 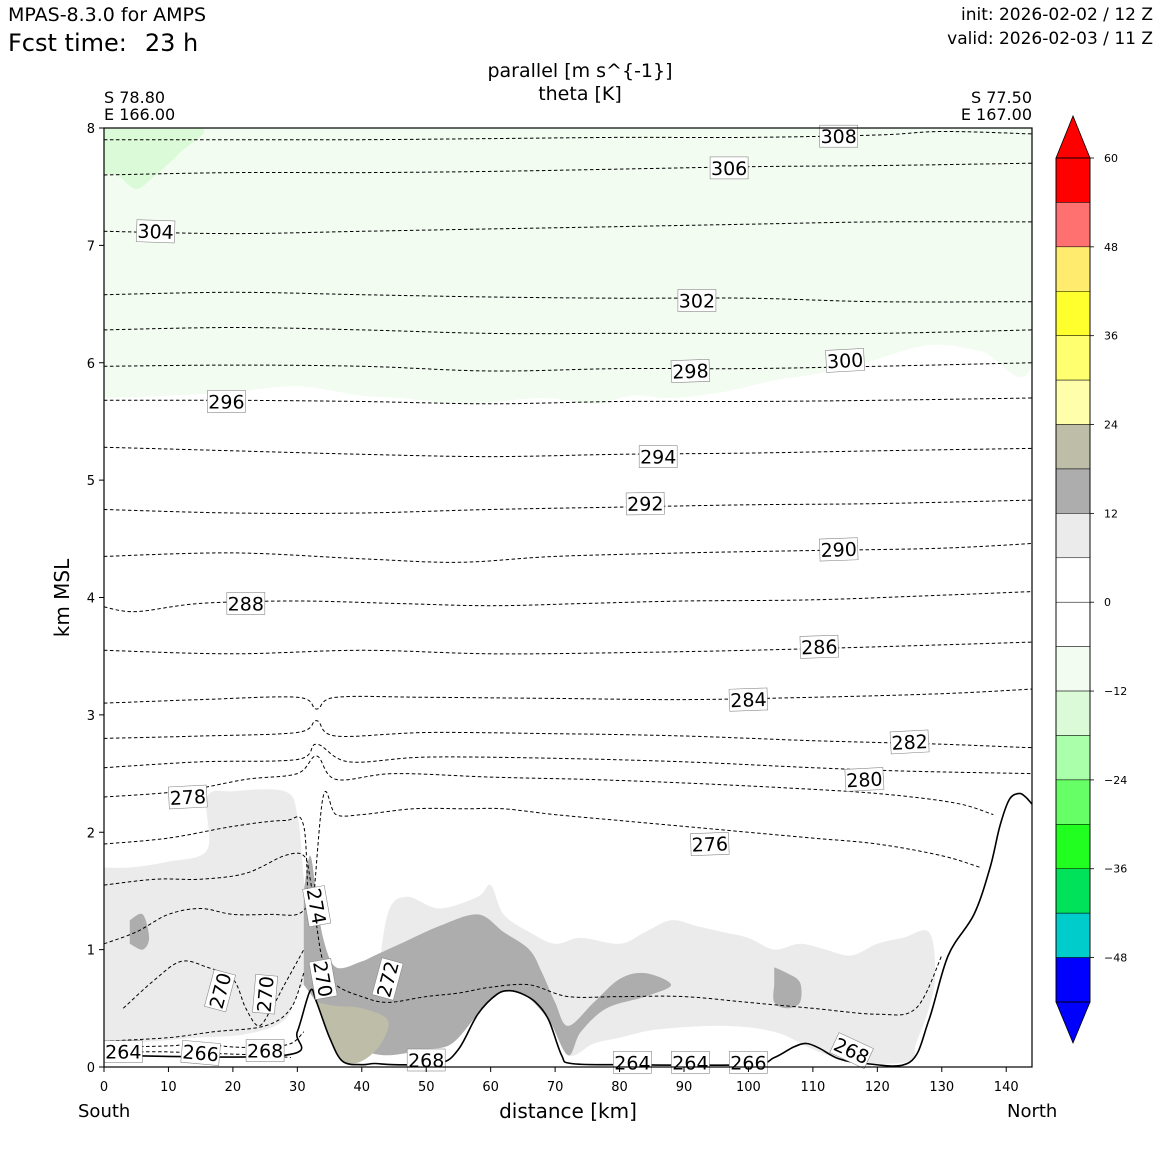 I want to click on contour-label-text: 284, so click(x=748, y=700).